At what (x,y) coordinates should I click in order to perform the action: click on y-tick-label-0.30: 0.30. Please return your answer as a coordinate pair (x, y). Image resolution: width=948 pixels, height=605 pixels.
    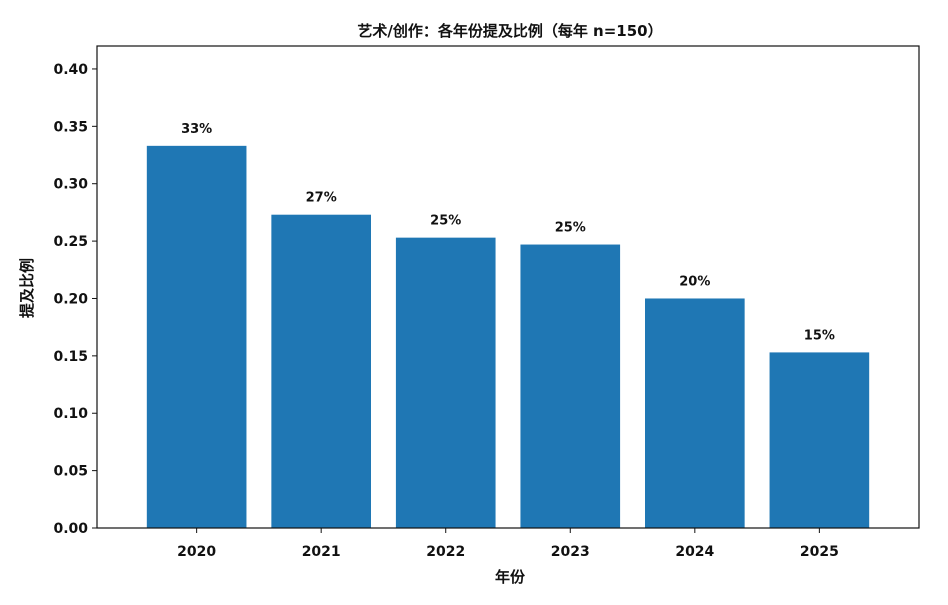
    Looking at the image, I should click on (70, 185).